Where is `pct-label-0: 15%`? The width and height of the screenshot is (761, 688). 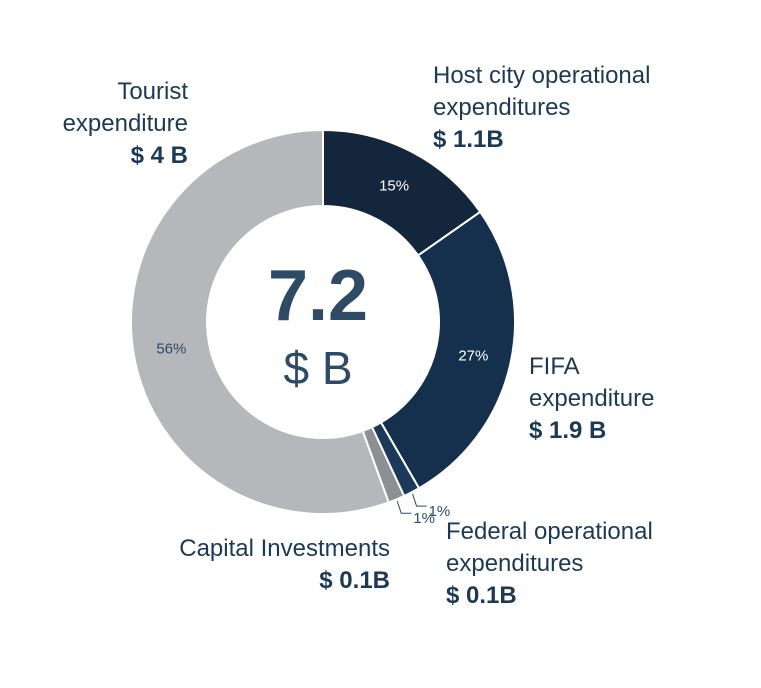 pct-label-0: 15% is located at coordinates (394, 185).